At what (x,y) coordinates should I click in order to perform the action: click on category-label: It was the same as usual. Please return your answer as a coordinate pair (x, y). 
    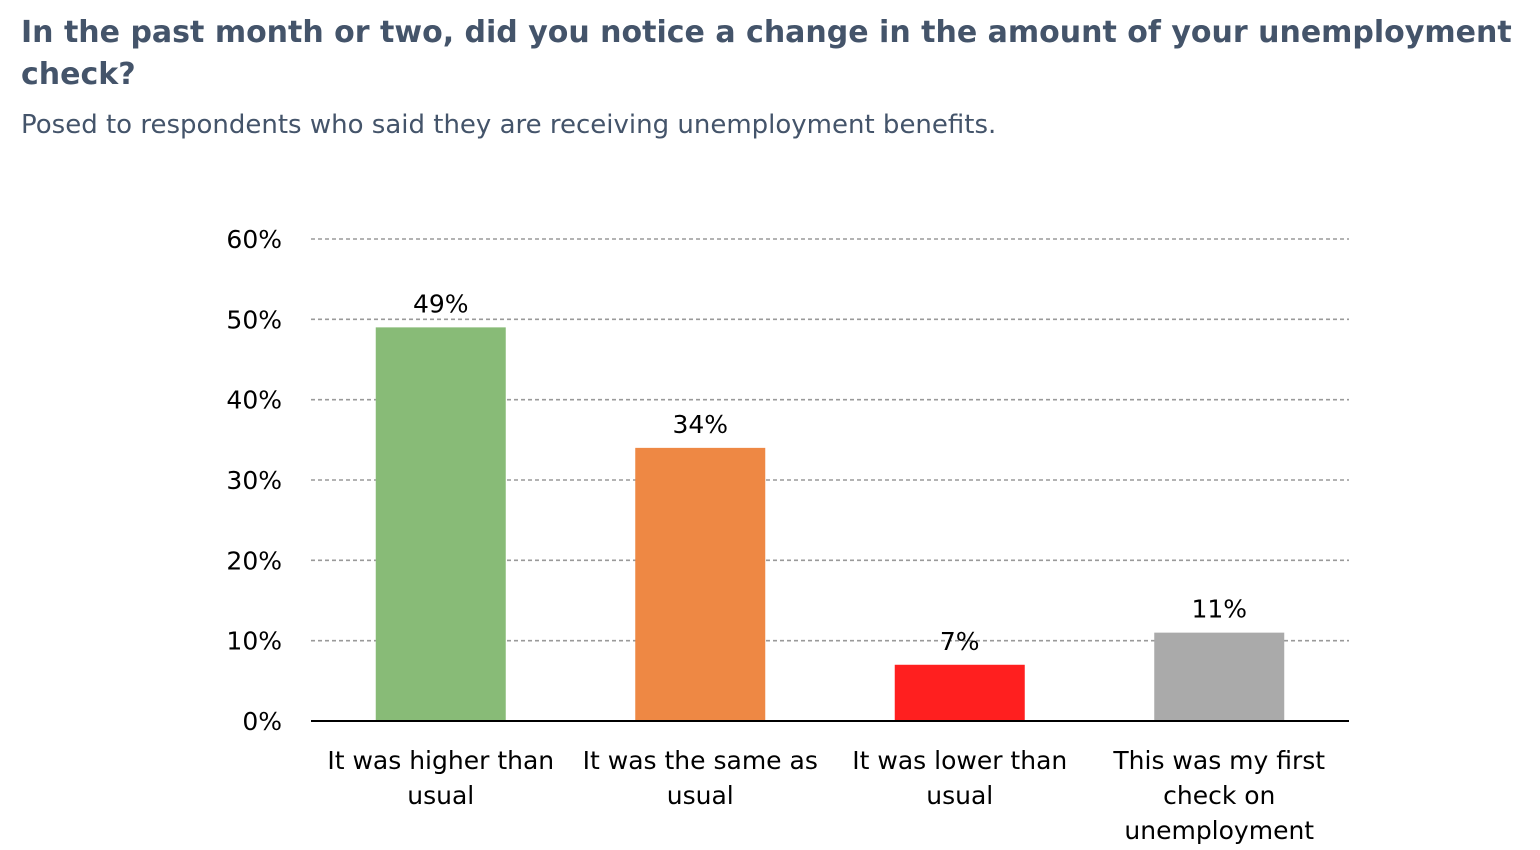
    Looking at the image, I should click on (700, 778).